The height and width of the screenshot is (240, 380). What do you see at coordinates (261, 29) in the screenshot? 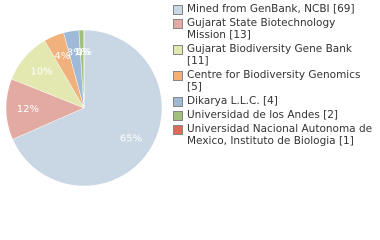
I see `legend-label: Gujarat State Biotechnology Mission [13]` at bounding box center [261, 29].